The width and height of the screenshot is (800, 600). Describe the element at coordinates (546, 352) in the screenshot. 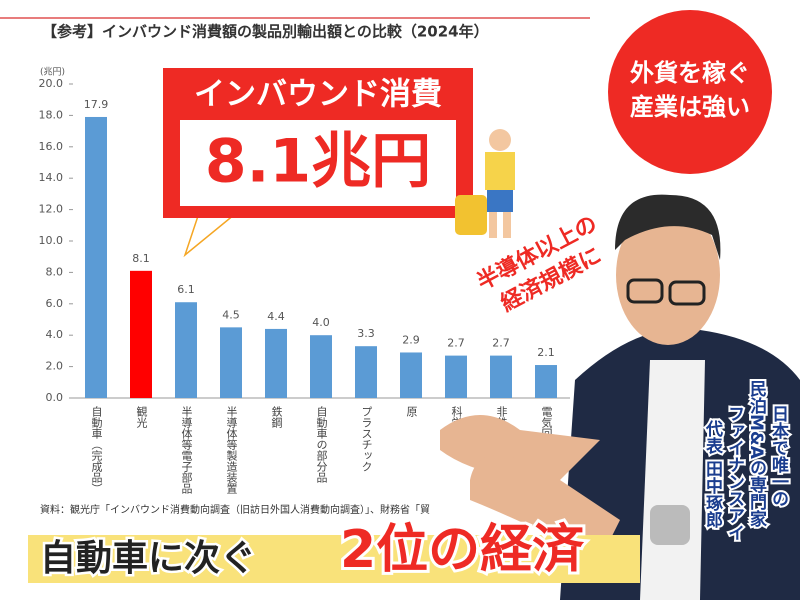

I see `value-label: 2.1` at that location.